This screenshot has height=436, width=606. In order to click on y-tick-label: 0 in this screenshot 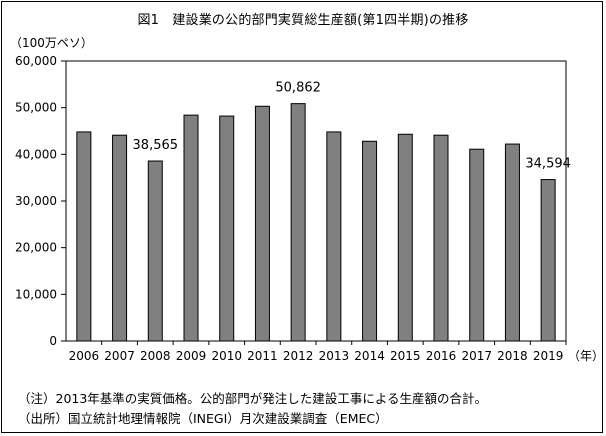, I will do `click(53, 341)`.